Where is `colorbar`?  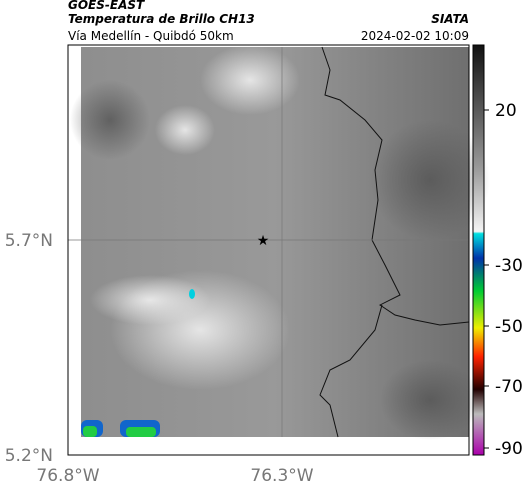
colorbar is located at coordinates (478, 250).